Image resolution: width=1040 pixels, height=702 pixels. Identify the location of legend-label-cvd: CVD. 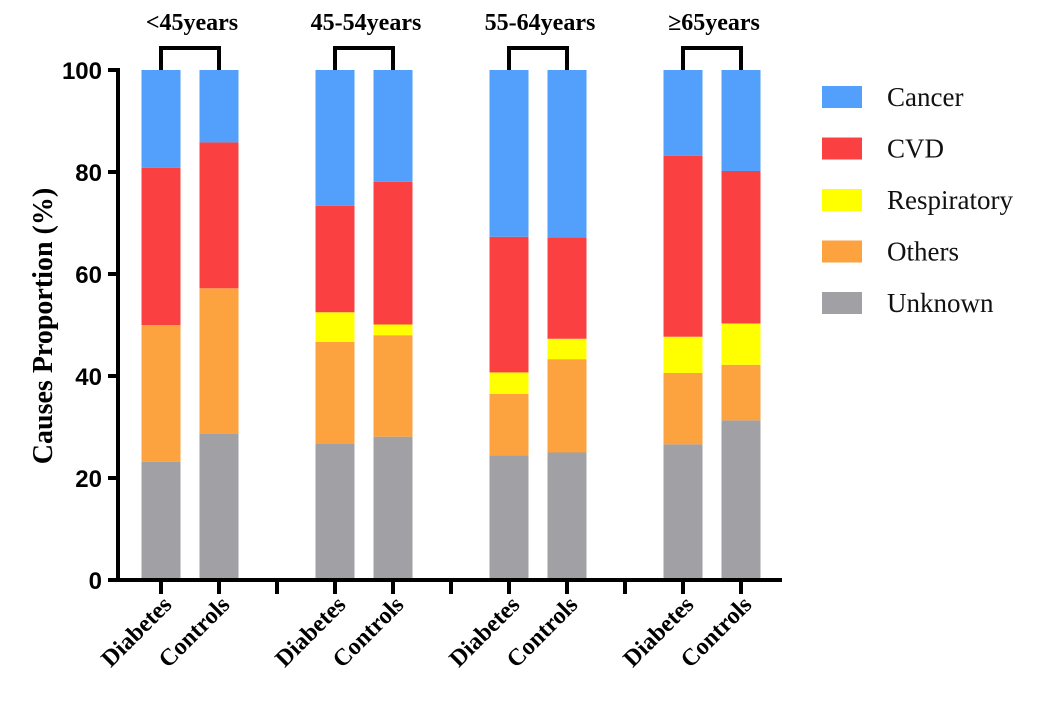
(915, 149).